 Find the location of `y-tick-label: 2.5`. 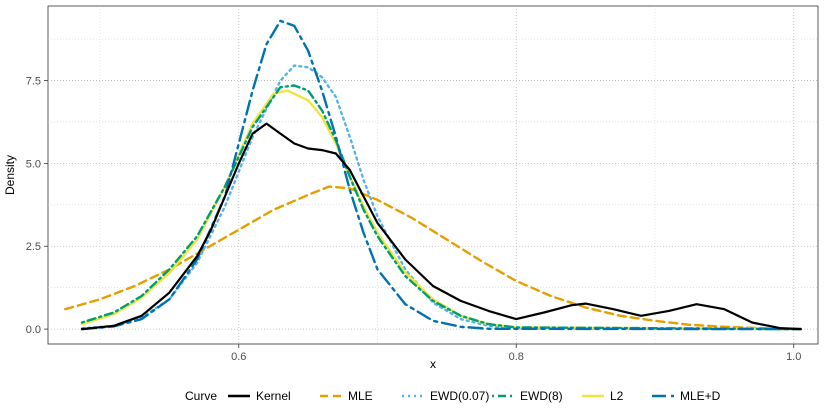

y-tick-label: 2.5 is located at coordinates (33, 247).